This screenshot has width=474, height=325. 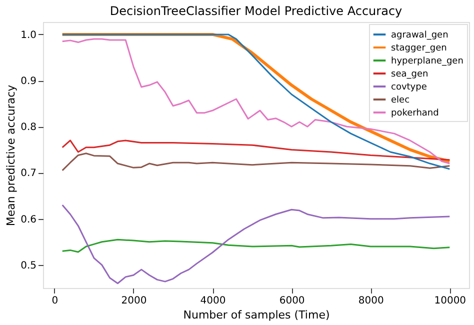 What do you see at coordinates (419, 35) in the screenshot?
I see `legend-label: agrawal_gen` at bounding box center [419, 35].